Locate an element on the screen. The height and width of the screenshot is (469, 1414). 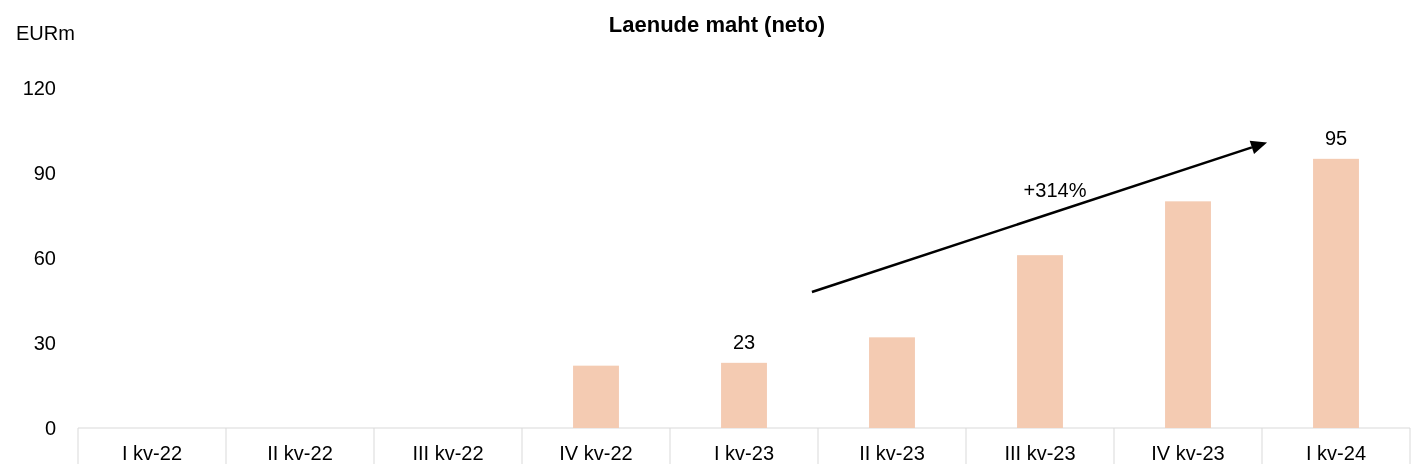
x-tick-label: IV kv-22 is located at coordinates (596, 453).